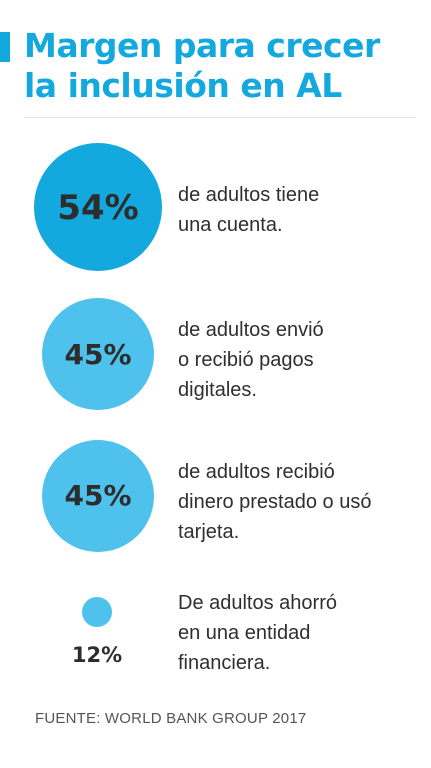 The image size is (431, 768). I want to click on title-line-2: la inclusión en AL, so click(183, 85).